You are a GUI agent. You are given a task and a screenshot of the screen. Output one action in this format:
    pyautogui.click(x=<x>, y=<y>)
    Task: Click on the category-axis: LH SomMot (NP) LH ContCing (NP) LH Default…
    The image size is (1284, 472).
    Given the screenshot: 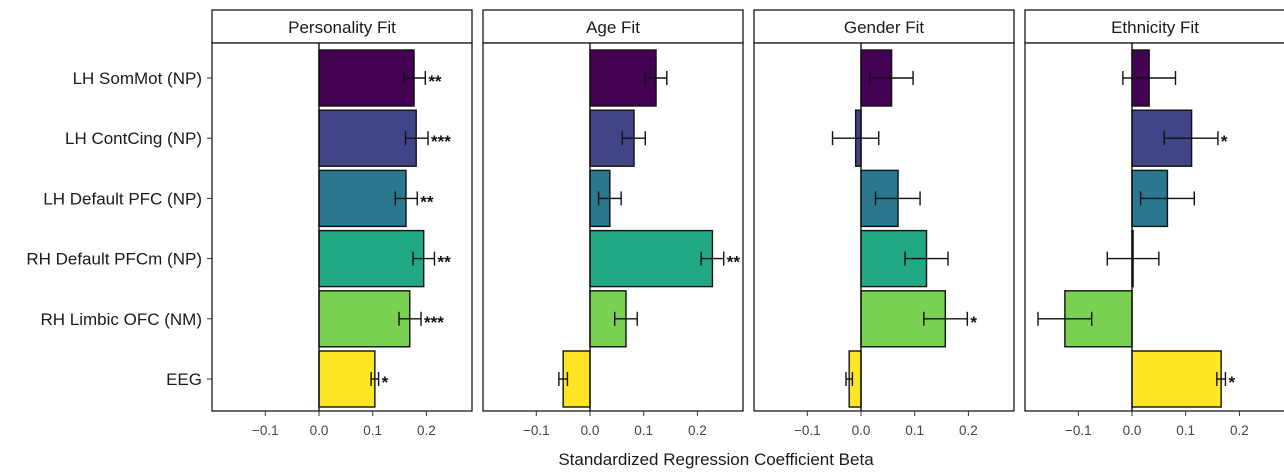 What is the action you would take?
    pyautogui.click(x=119, y=229)
    